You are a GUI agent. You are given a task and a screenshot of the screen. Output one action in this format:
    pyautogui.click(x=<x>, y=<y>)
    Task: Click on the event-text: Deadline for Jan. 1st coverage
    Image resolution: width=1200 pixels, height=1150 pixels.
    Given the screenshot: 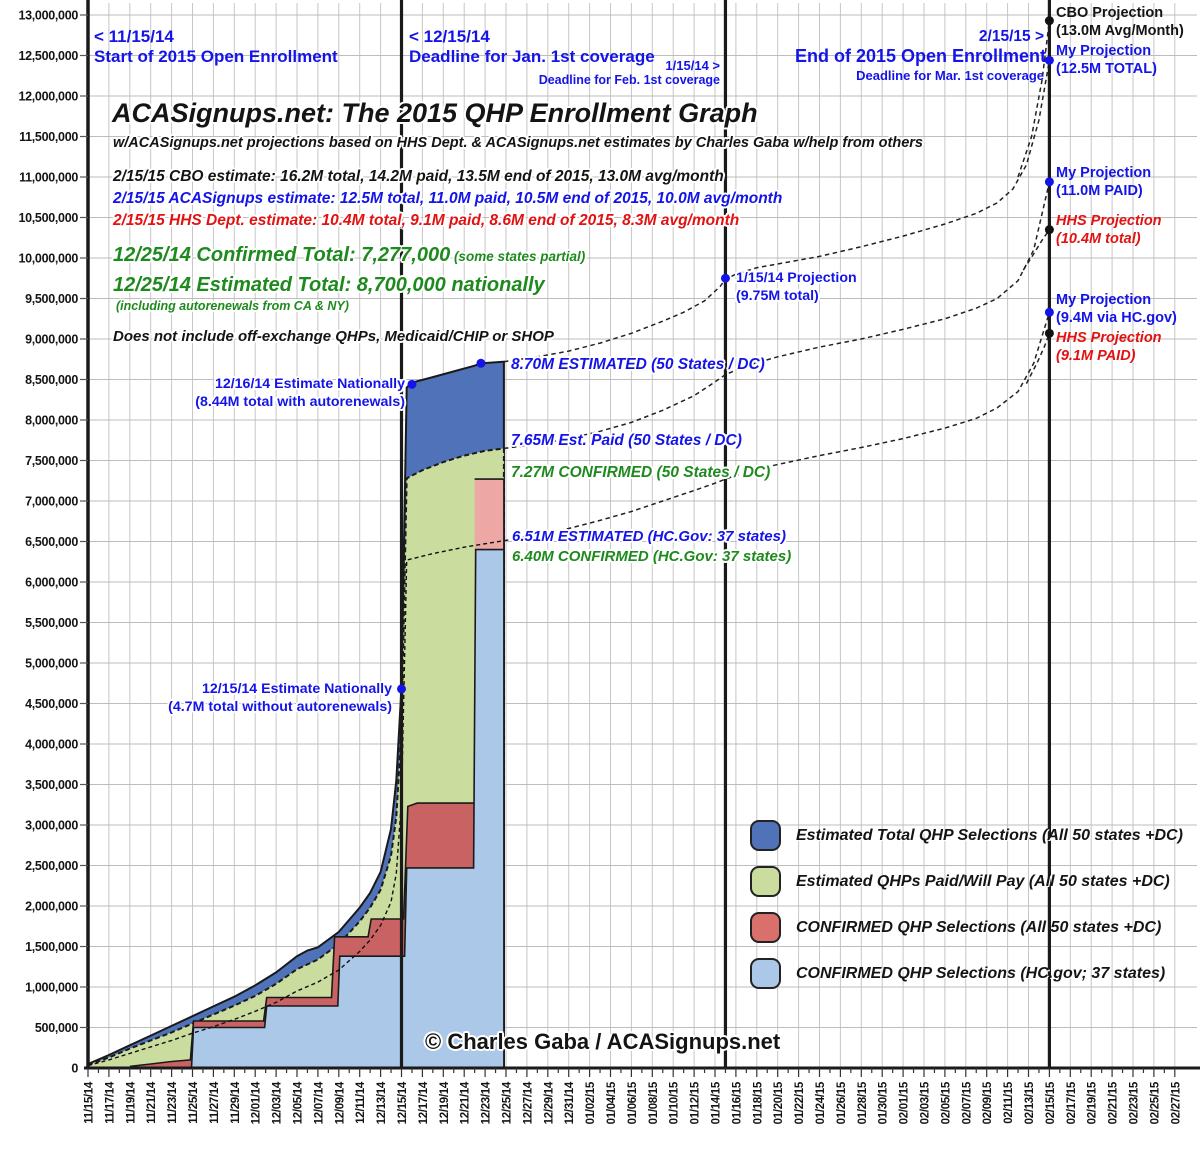 What is the action you would take?
    pyautogui.click(x=532, y=57)
    